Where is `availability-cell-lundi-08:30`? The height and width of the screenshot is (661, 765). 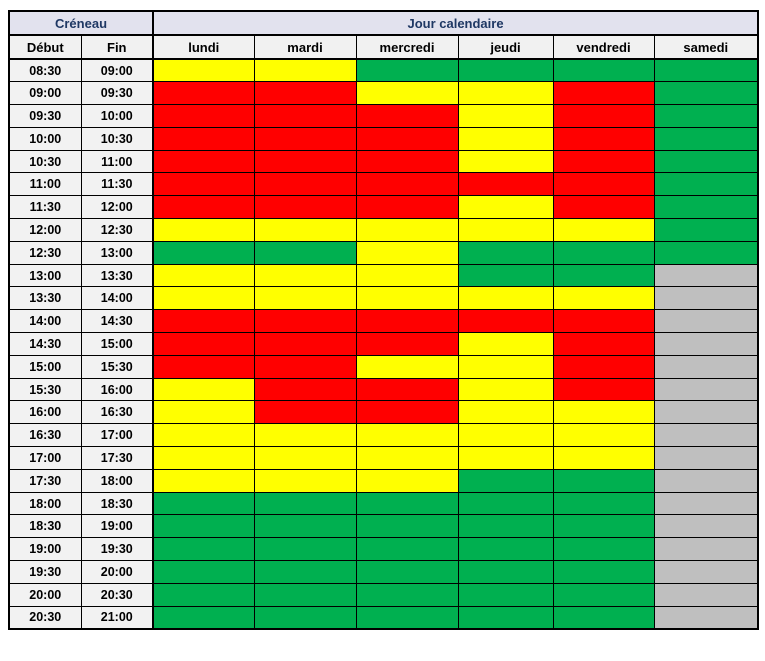
availability-cell-lundi-08:30 is located at coordinates (203, 70).